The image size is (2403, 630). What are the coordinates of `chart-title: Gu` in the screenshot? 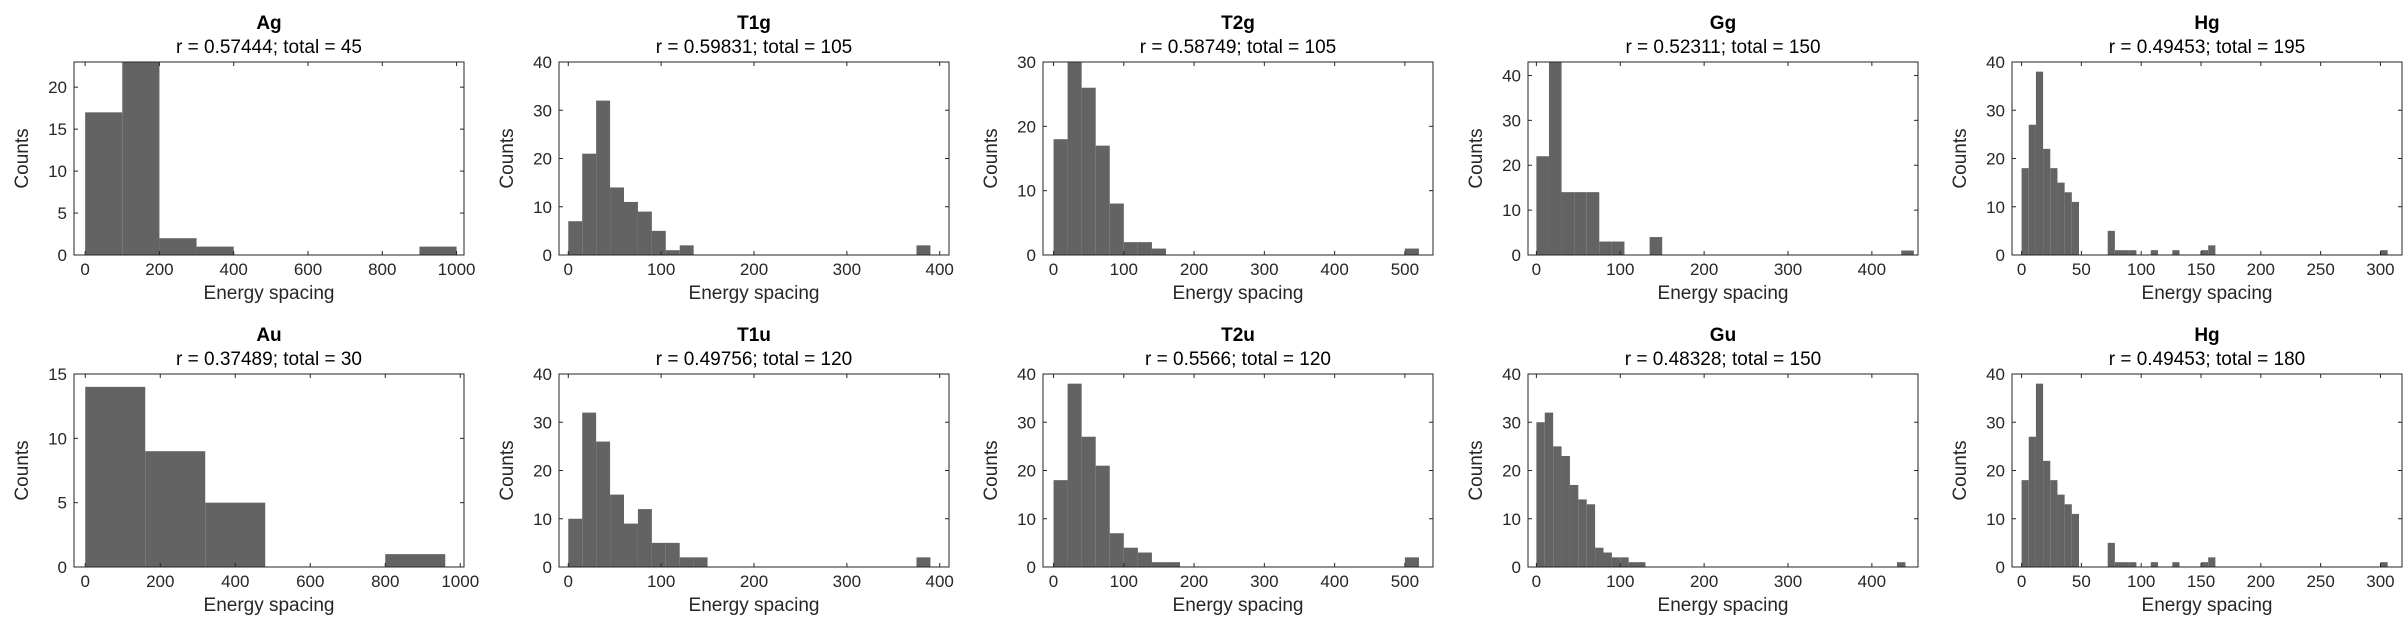 It's located at (1723, 335).